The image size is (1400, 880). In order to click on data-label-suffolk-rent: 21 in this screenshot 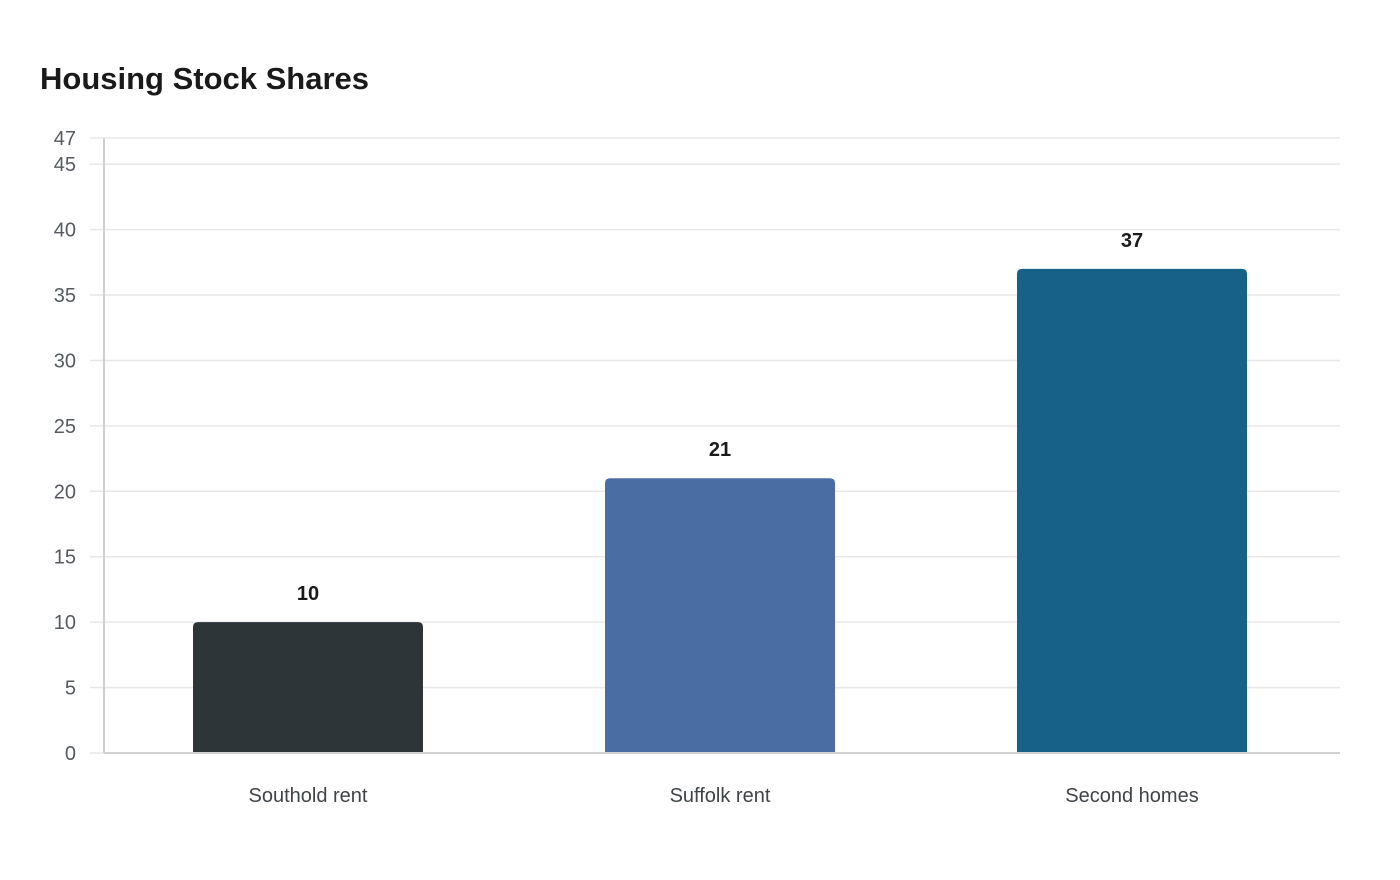, I will do `click(720, 450)`.